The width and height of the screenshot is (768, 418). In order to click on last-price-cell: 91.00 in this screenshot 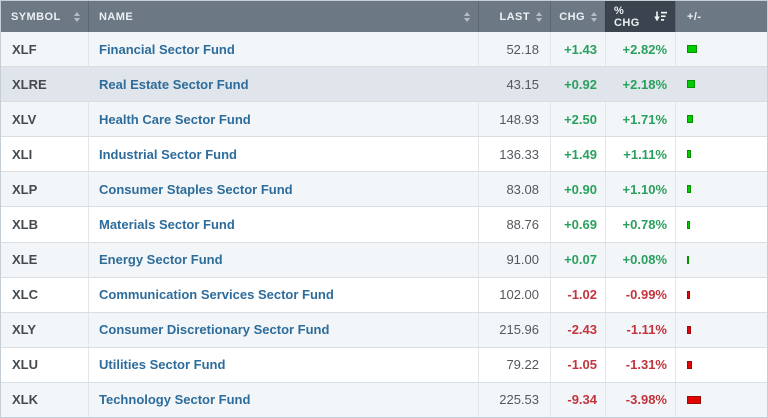, I will do `click(514, 259)`.